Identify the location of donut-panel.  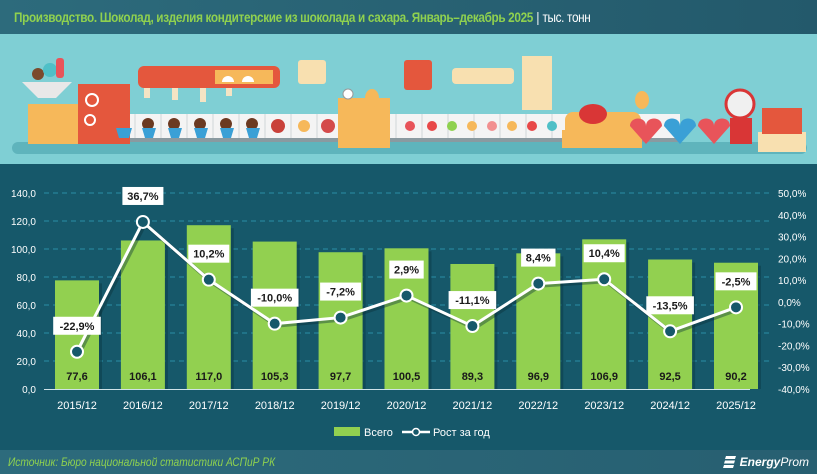
(483, 76).